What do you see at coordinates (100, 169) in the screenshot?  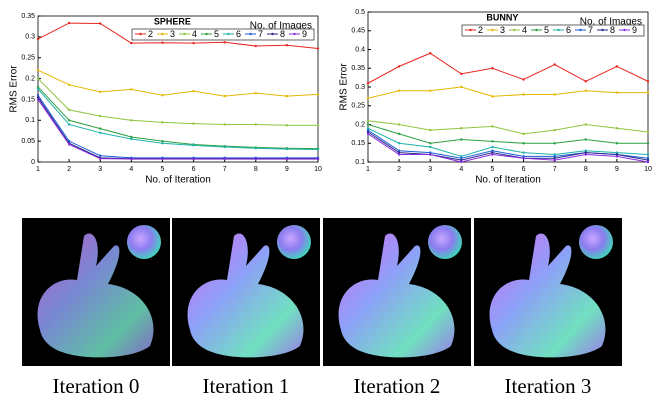 I see `x-tick-label: 3` at bounding box center [100, 169].